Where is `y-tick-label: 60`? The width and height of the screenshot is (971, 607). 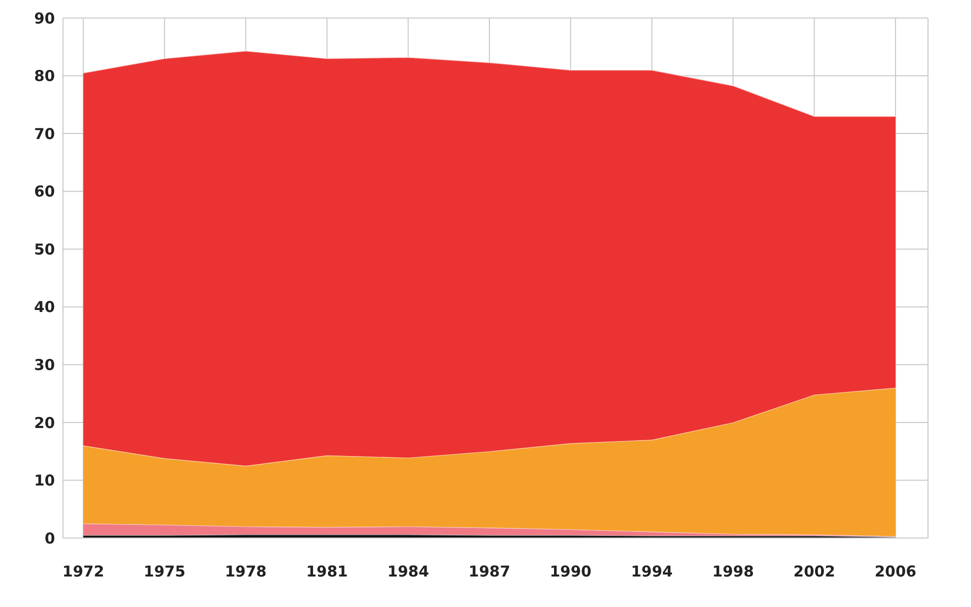 y-tick-label: 60 is located at coordinates (44, 191).